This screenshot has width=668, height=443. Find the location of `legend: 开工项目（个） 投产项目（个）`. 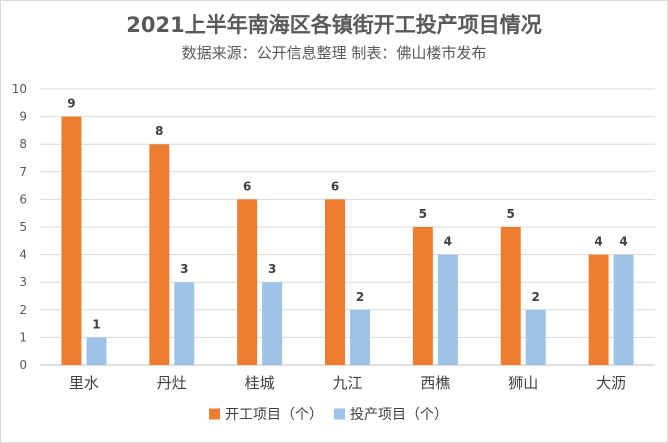

legend: 开工项目（个） 投产项目（个） is located at coordinates (328, 415).